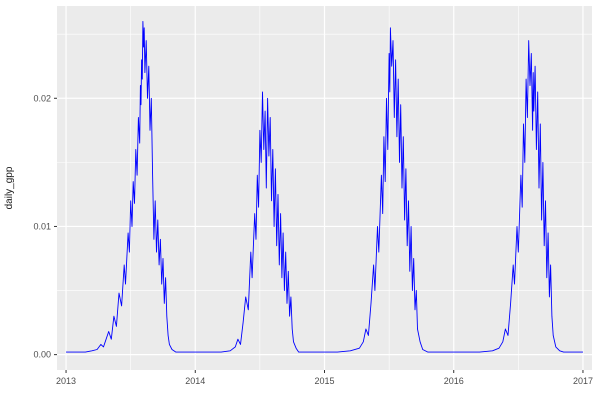 The image size is (600, 400). Describe the element at coordinates (42, 226) in the screenshot. I see `y-tick-label: 0.01` at that location.